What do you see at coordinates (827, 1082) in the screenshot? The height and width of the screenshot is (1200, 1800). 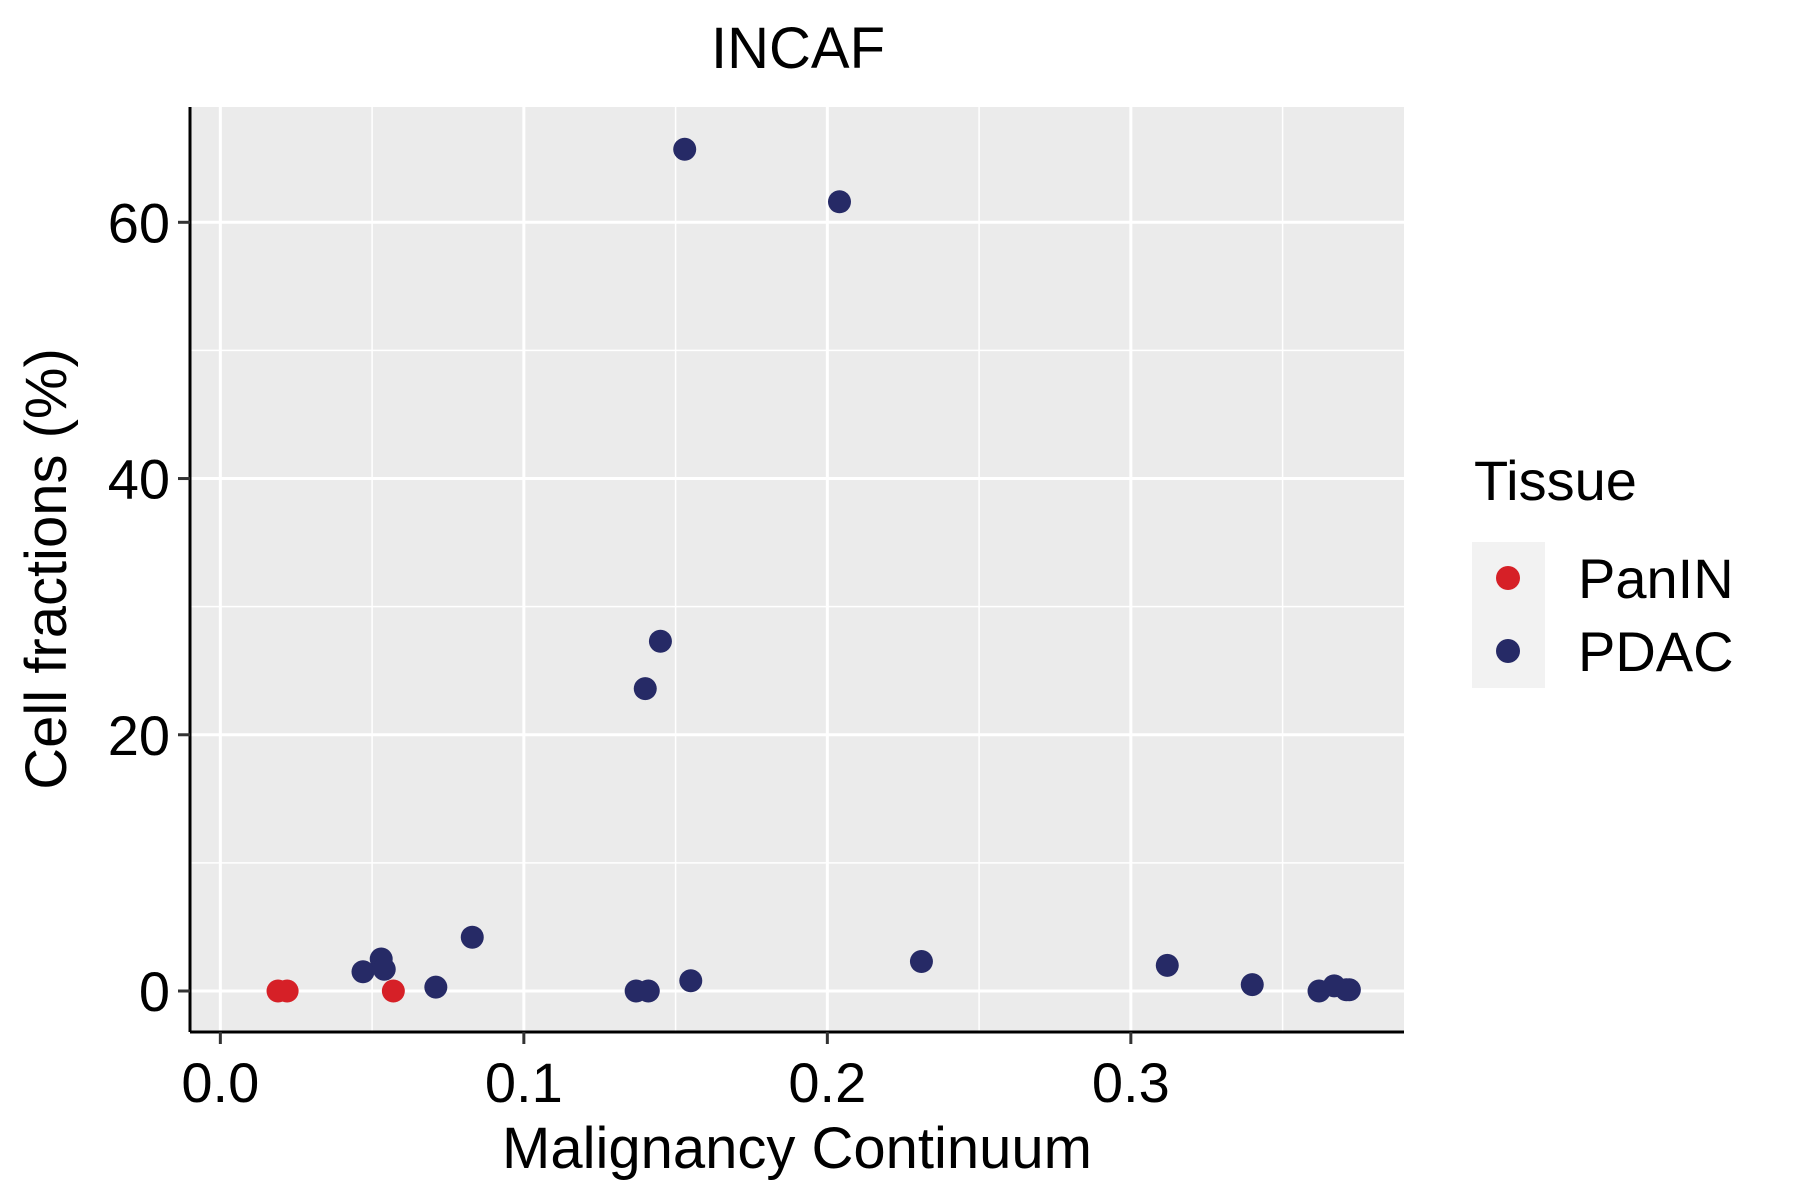 I see `x-tick-label: 0.2` at bounding box center [827, 1082].